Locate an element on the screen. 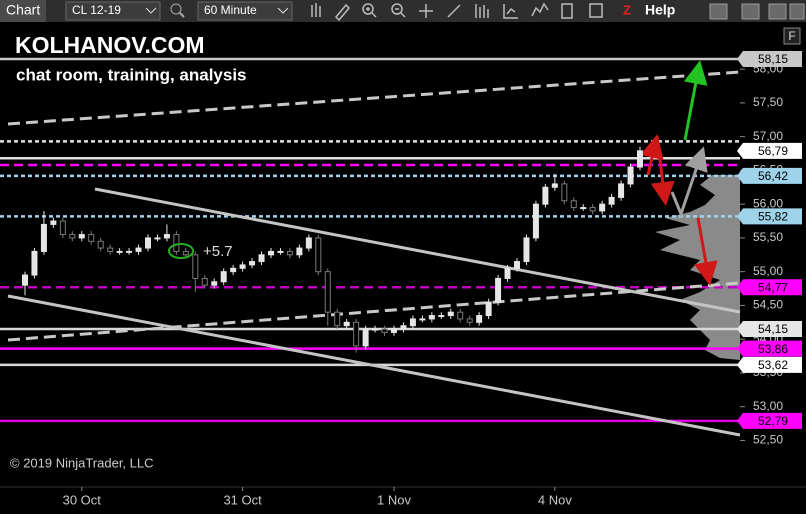 This screenshot has height=514, width=806. y-tick-label: 53,00 is located at coordinates (768, 406).